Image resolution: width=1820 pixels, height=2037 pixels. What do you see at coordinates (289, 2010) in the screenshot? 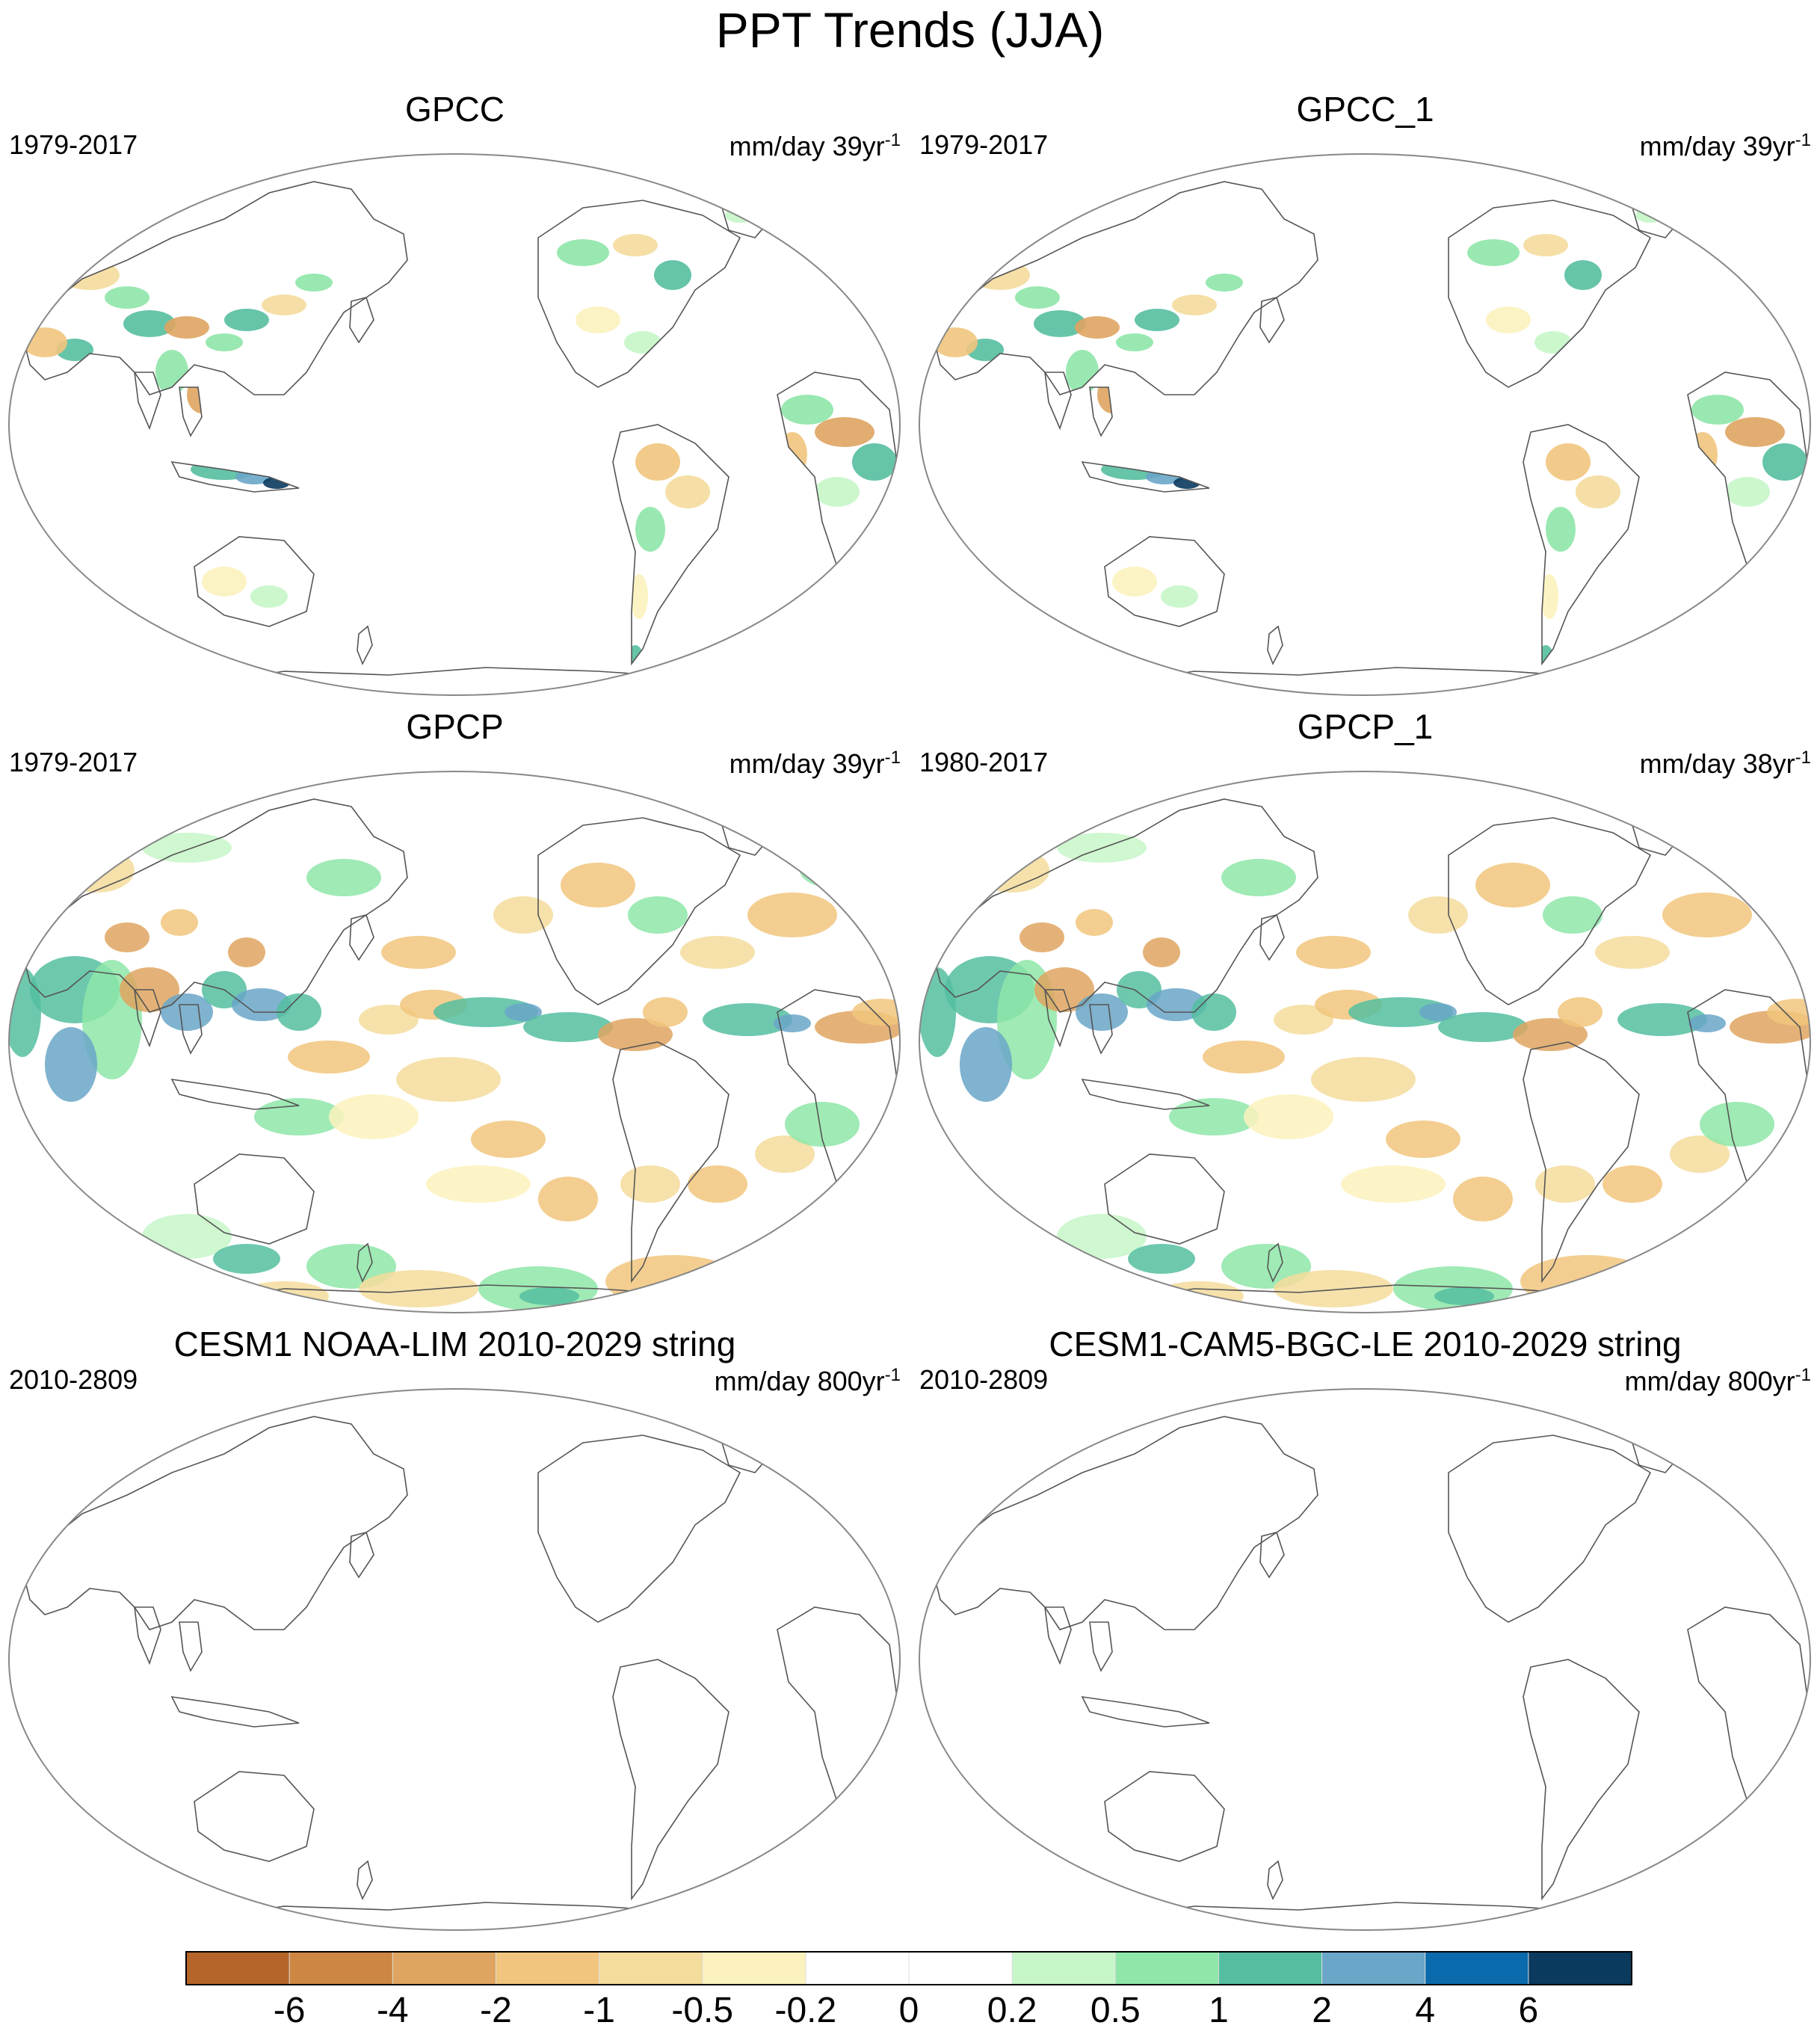
I see `colorbar-tick-label: -6` at bounding box center [289, 2010].